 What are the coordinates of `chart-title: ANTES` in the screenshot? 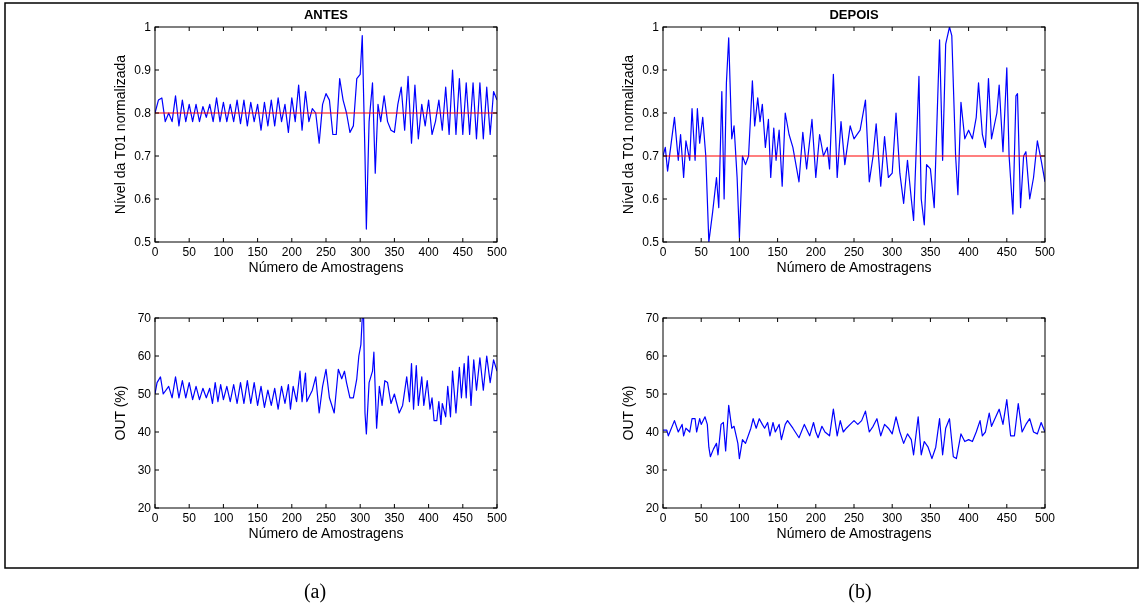 It's located at (326, 14).